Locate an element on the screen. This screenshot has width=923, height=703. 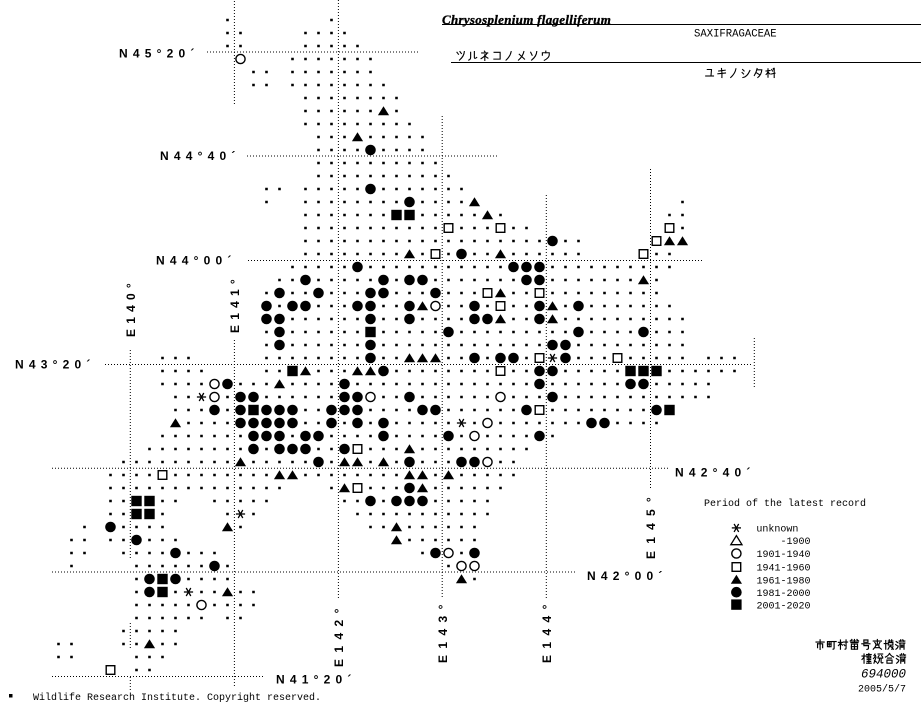
svg-text: E143° is located at coordinates (443, 630).